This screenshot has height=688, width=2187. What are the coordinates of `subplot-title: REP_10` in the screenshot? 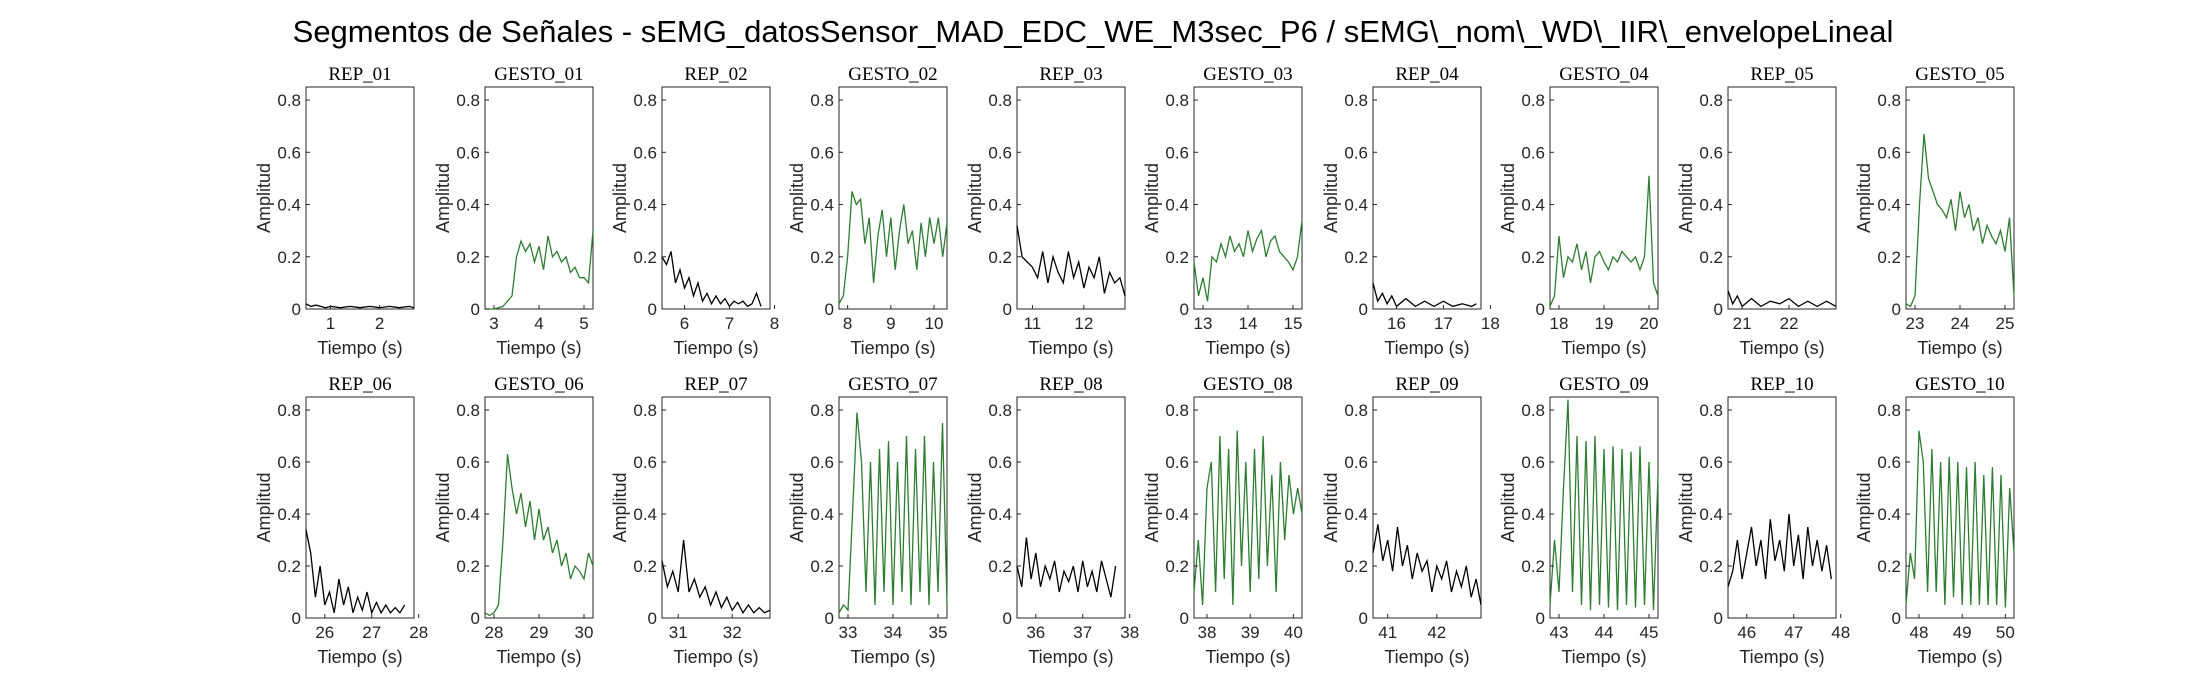 It's located at (1781, 384).